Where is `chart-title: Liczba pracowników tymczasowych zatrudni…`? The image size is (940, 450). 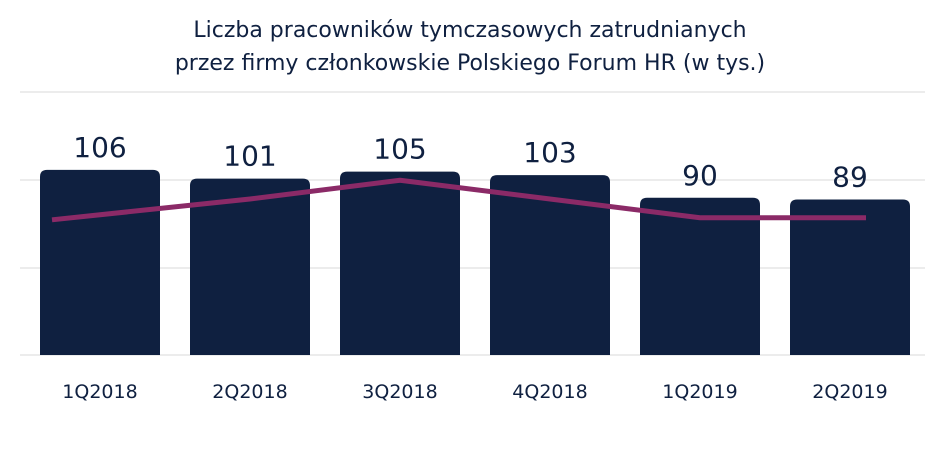
chart-title: Liczba pracowników tymczasowych zatrudni… is located at coordinates (470, 47).